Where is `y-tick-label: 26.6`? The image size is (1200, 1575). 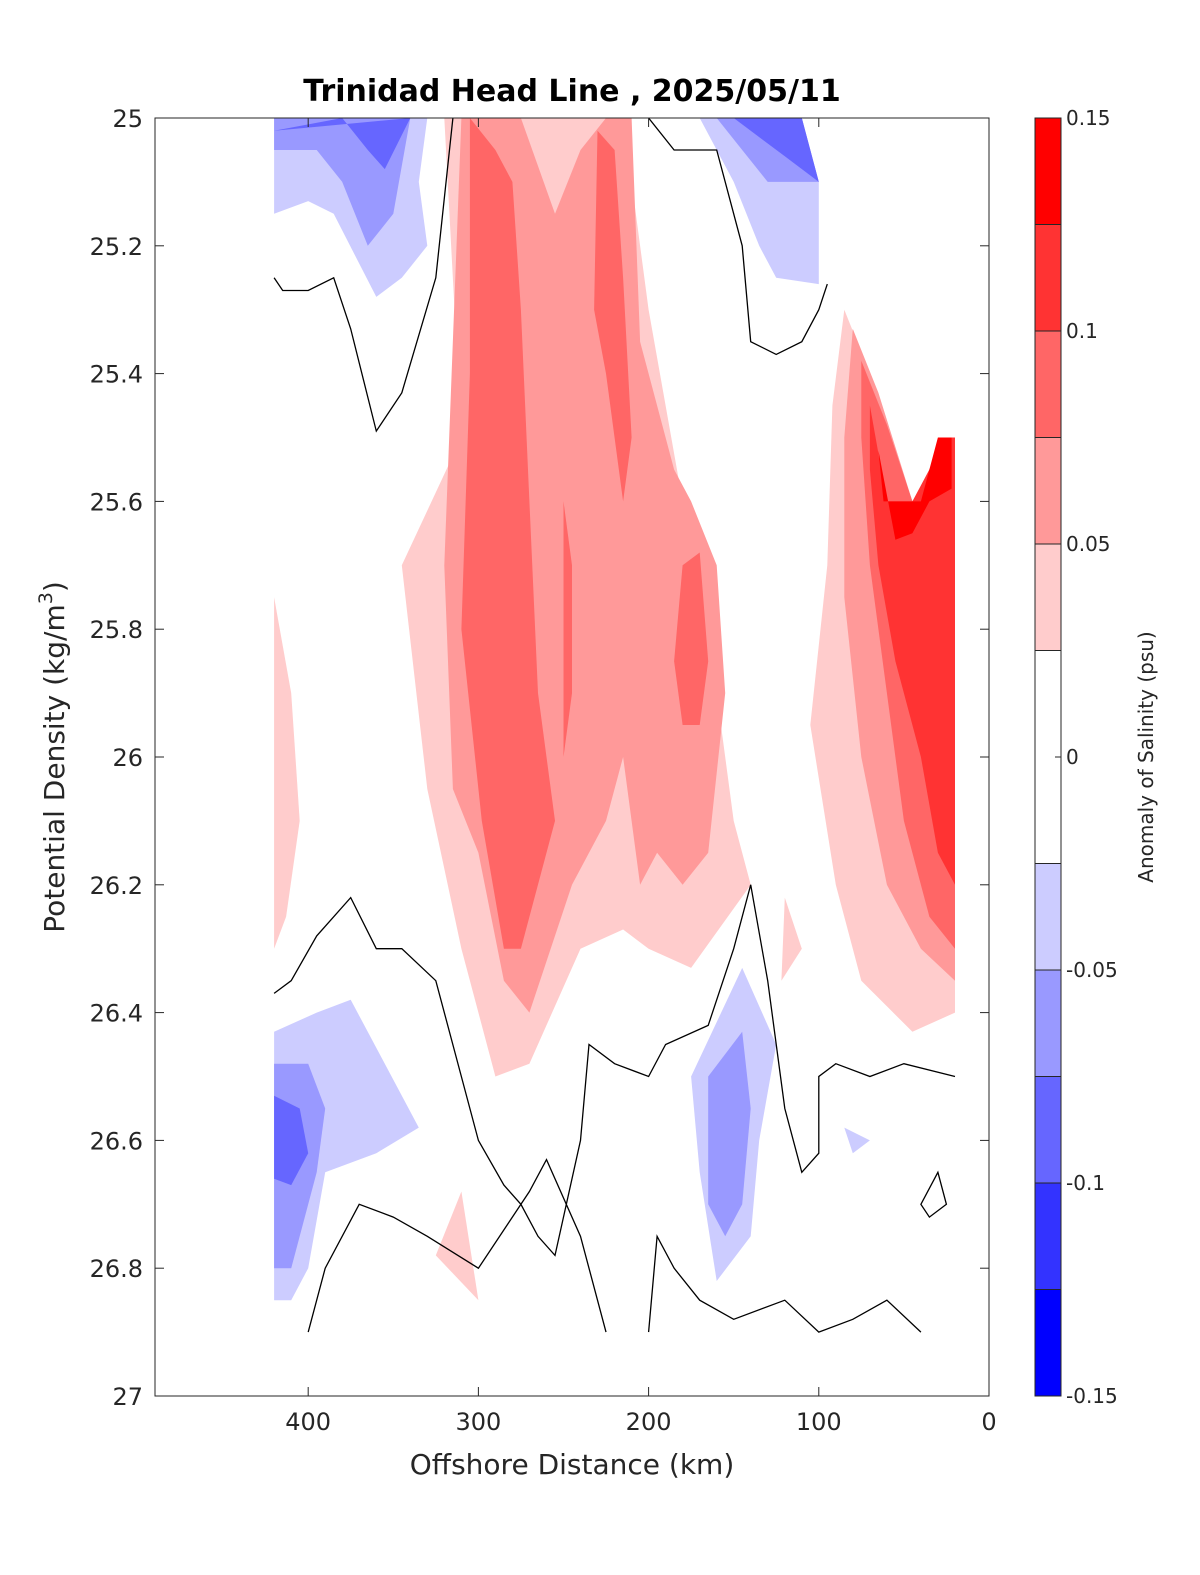
y-tick-label: 26.6 is located at coordinates (116, 1141).